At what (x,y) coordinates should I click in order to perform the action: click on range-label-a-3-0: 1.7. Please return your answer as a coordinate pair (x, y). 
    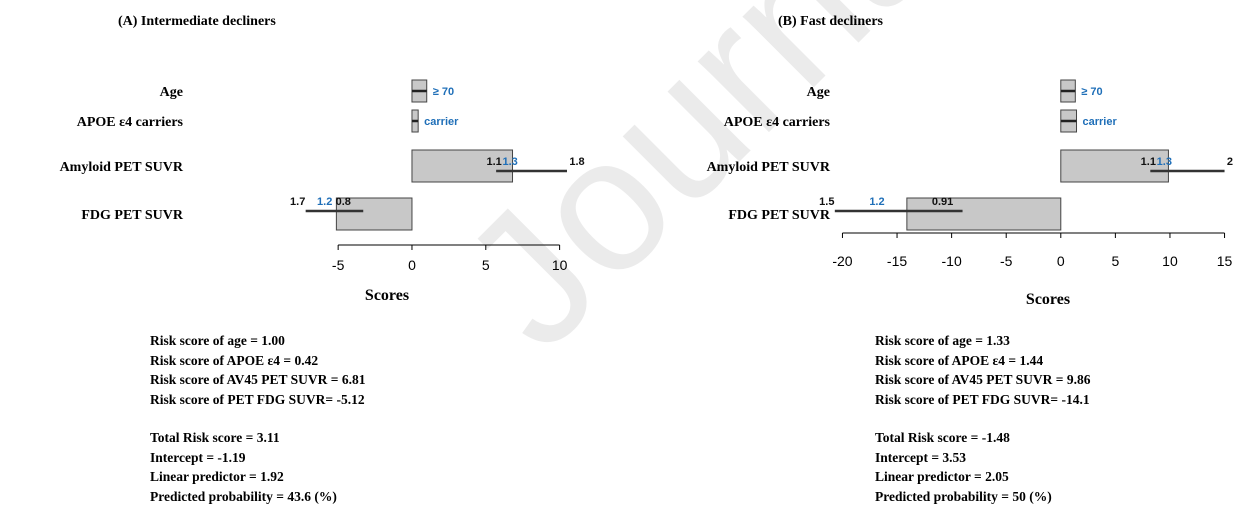
    Looking at the image, I should click on (297, 202).